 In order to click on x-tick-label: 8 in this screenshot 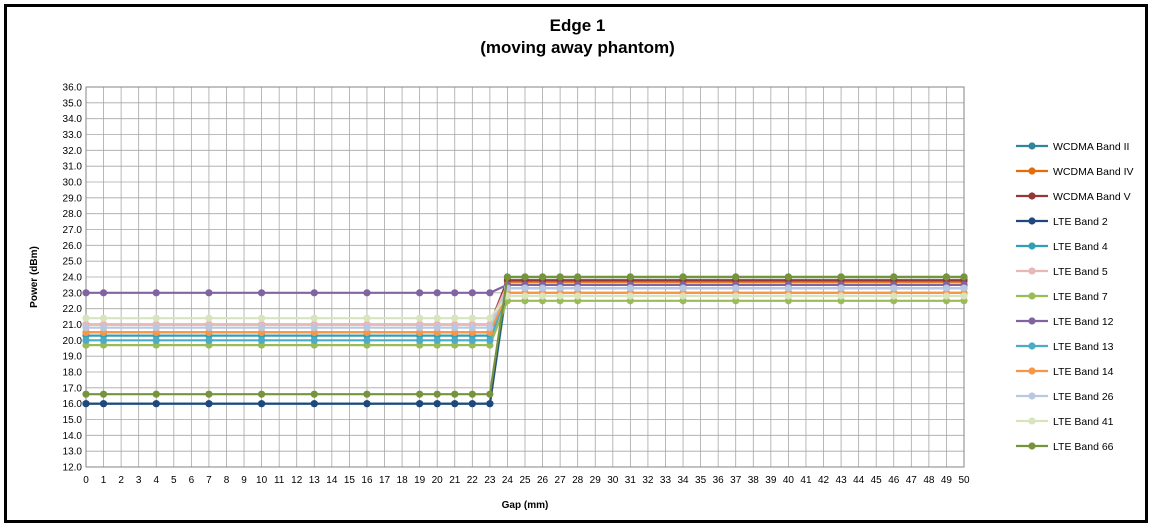, I will do `click(227, 480)`.